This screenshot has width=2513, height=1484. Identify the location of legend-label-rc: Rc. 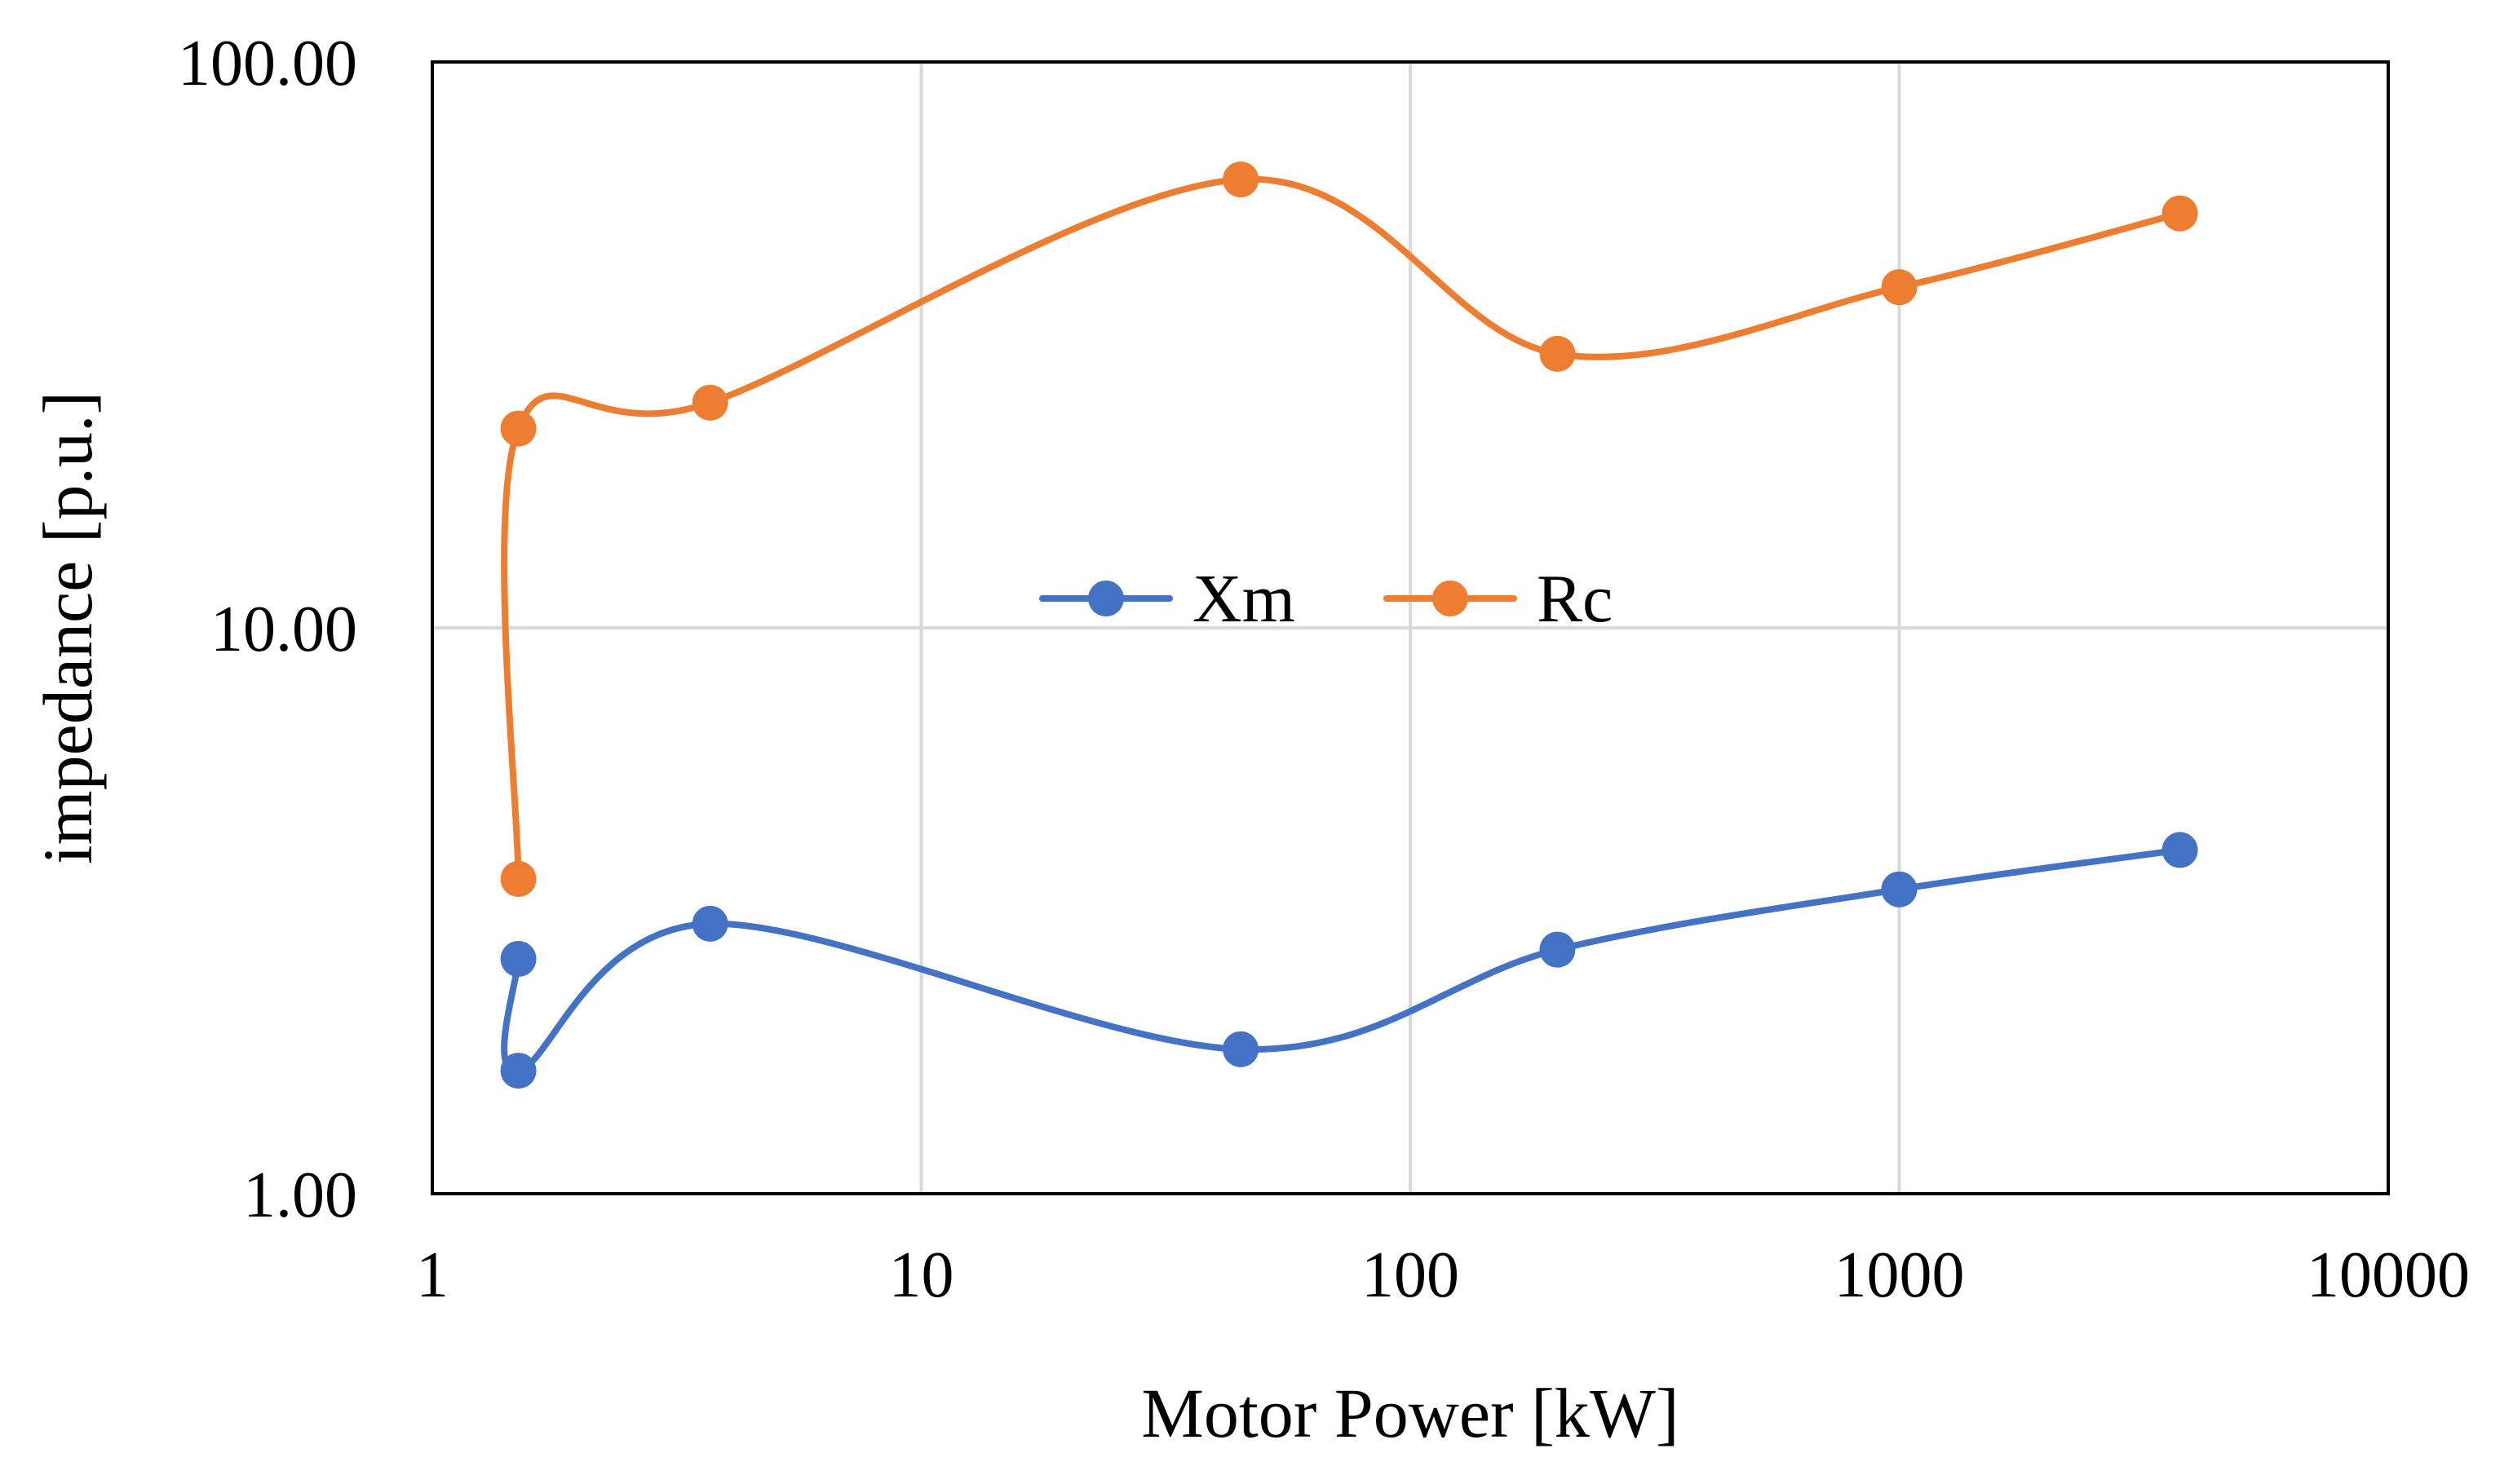
(1575, 599).